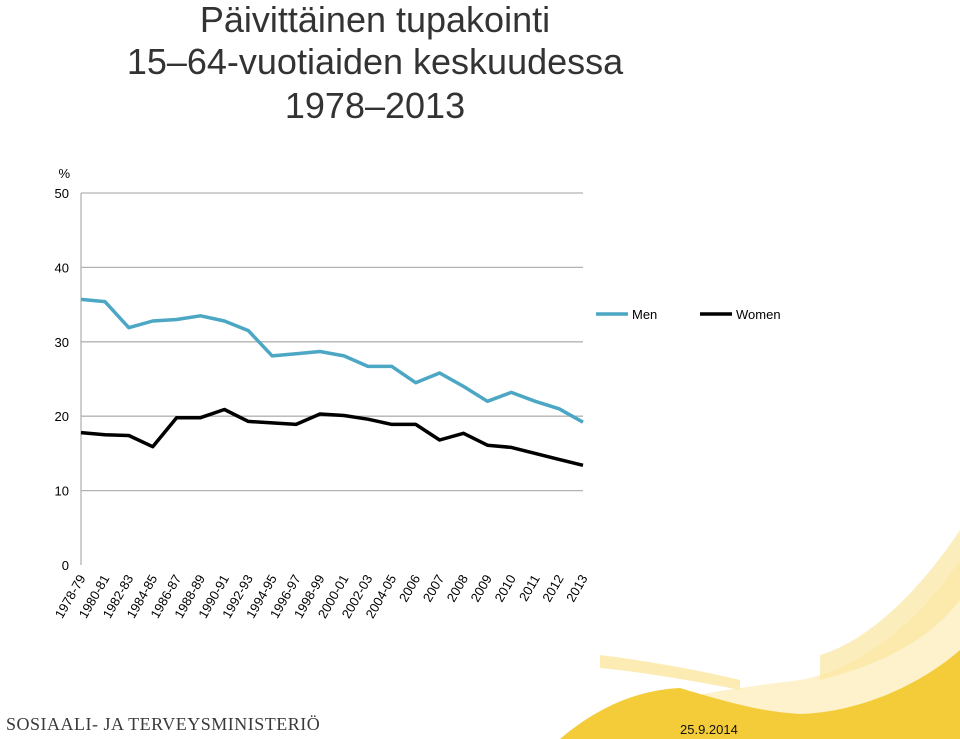 The height and width of the screenshot is (739, 960). Describe the element at coordinates (688, 314) in the screenshot. I see `legend: Men Women` at that location.